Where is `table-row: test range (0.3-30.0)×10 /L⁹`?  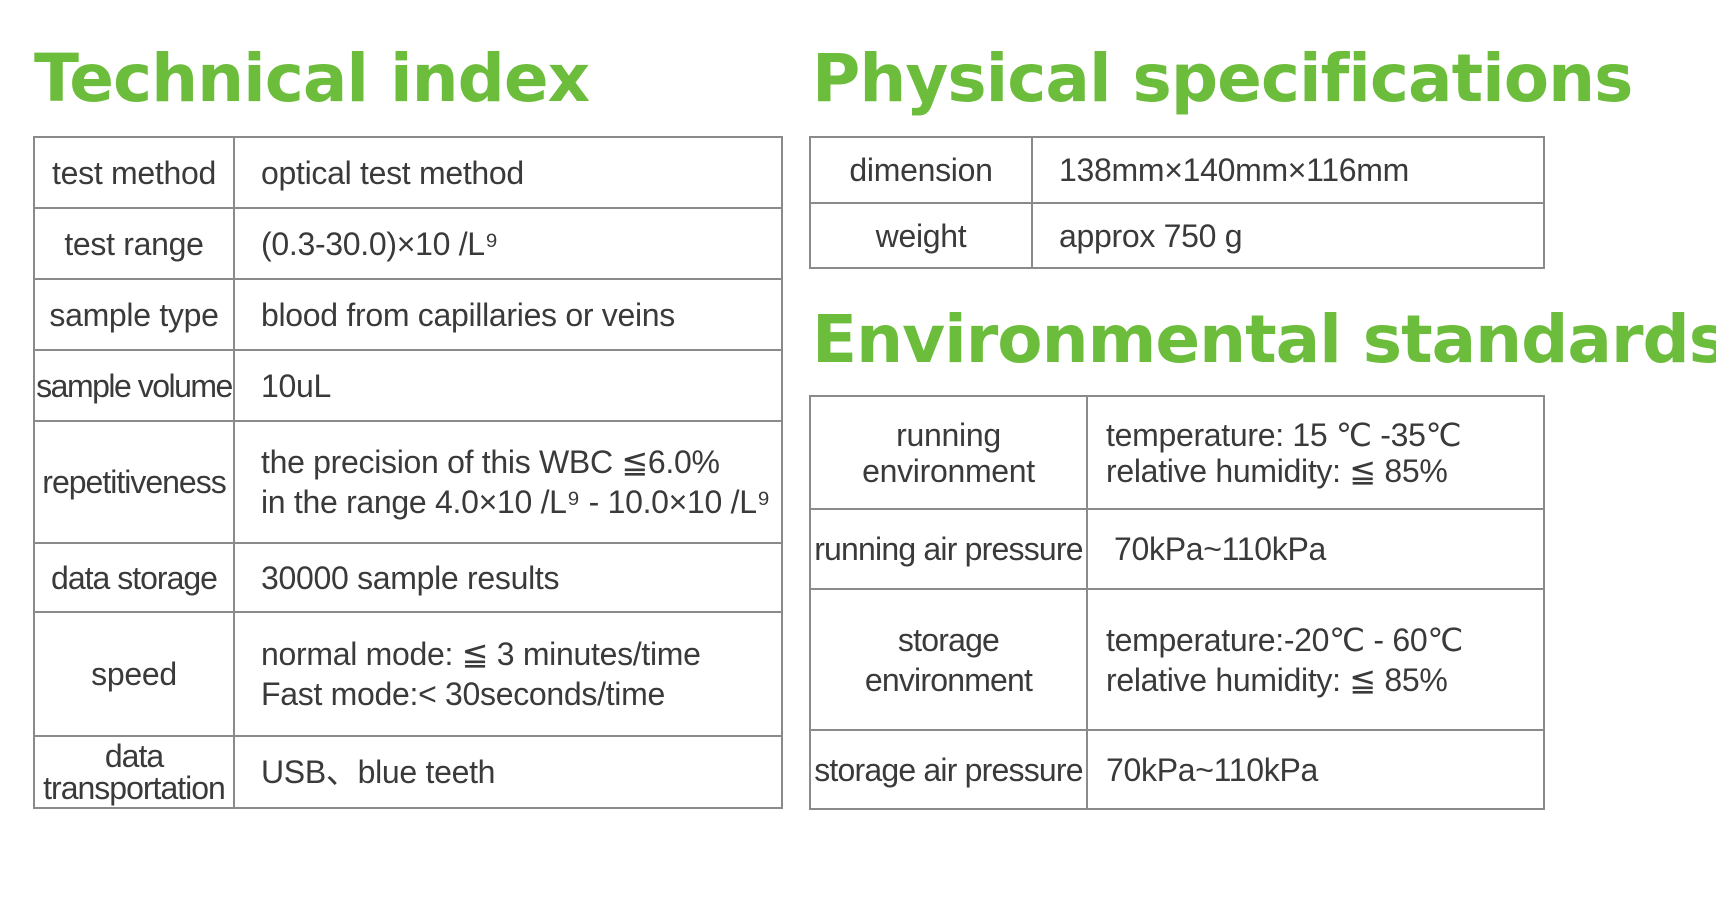 table-row: test range (0.3-30.0)×10 /L⁹ is located at coordinates (408, 243).